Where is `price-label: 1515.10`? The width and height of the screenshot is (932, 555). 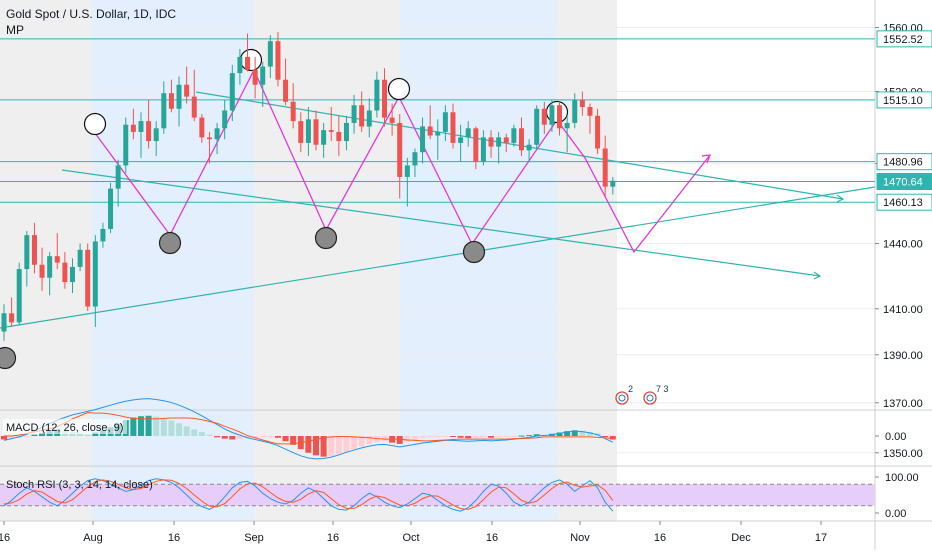 price-label: 1515.10 is located at coordinates (903, 101).